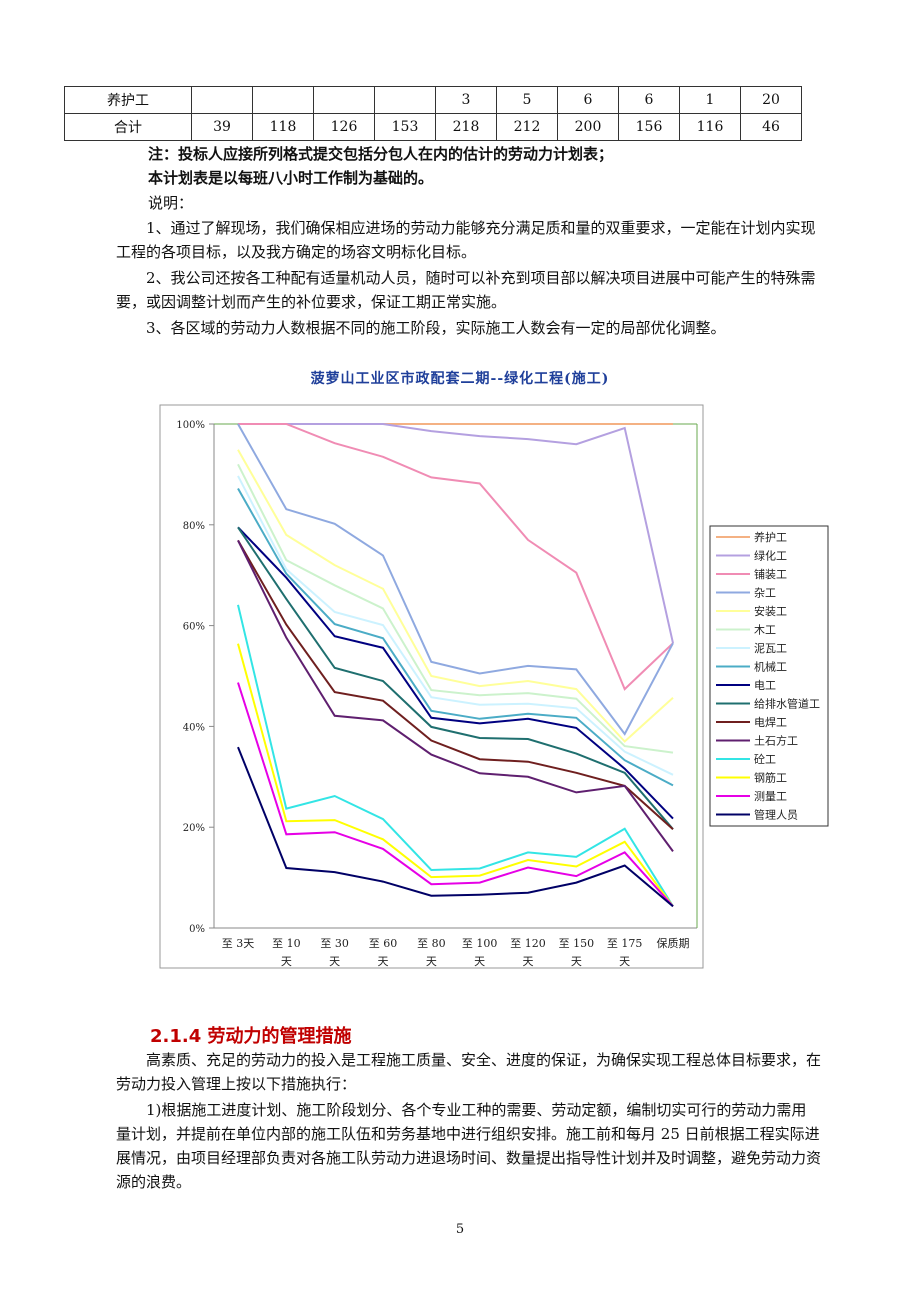  What do you see at coordinates (222, 127) in the screenshot?
I see `table-cell: 39` at bounding box center [222, 127].